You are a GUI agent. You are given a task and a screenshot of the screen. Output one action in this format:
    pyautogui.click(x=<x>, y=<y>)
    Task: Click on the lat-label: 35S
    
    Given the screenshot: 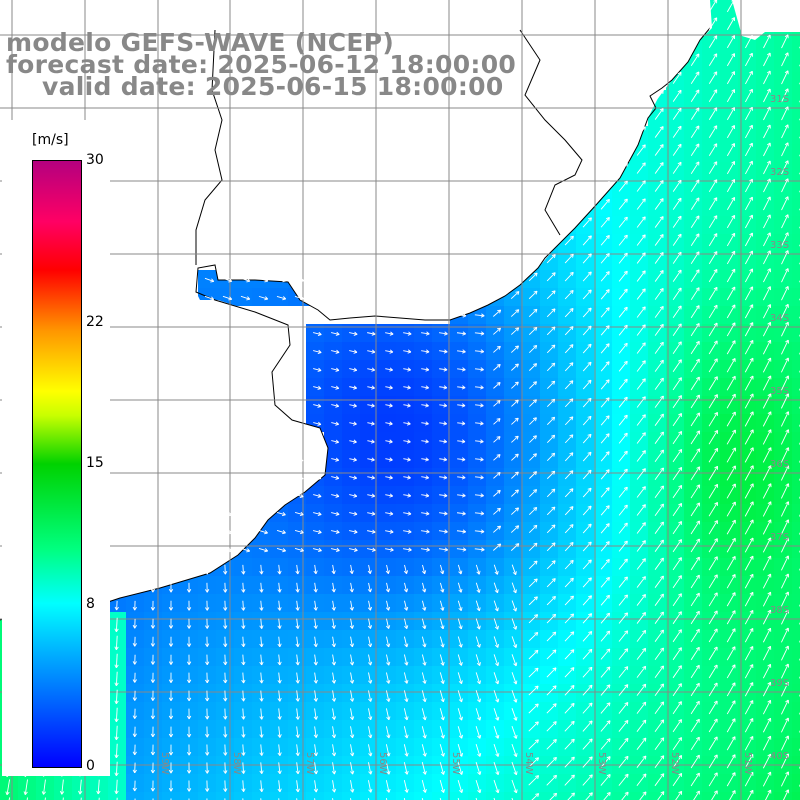 What is the action you would take?
    pyautogui.click(x=779, y=391)
    